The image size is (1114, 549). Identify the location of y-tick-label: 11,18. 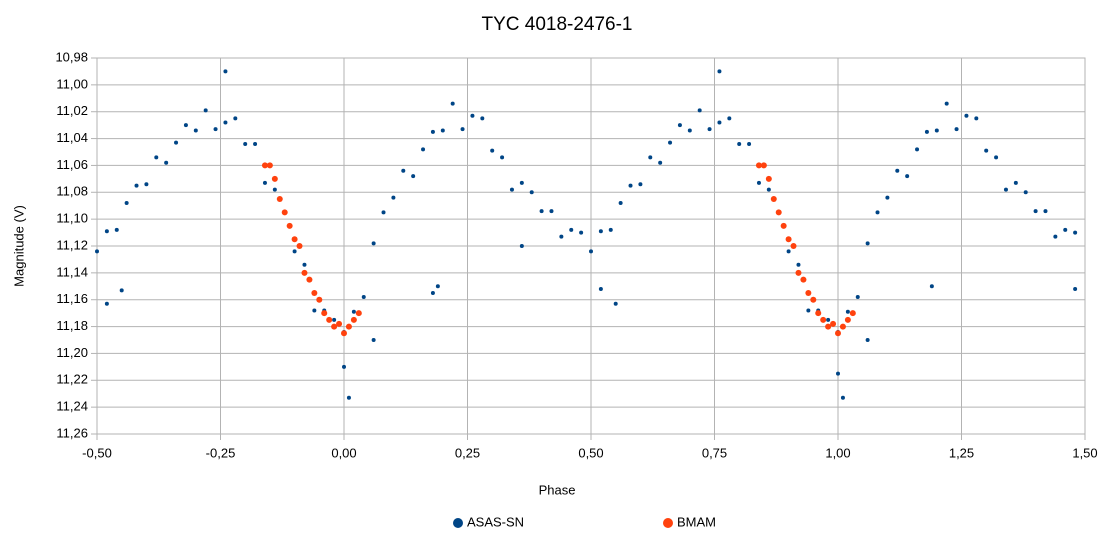
(72, 325).